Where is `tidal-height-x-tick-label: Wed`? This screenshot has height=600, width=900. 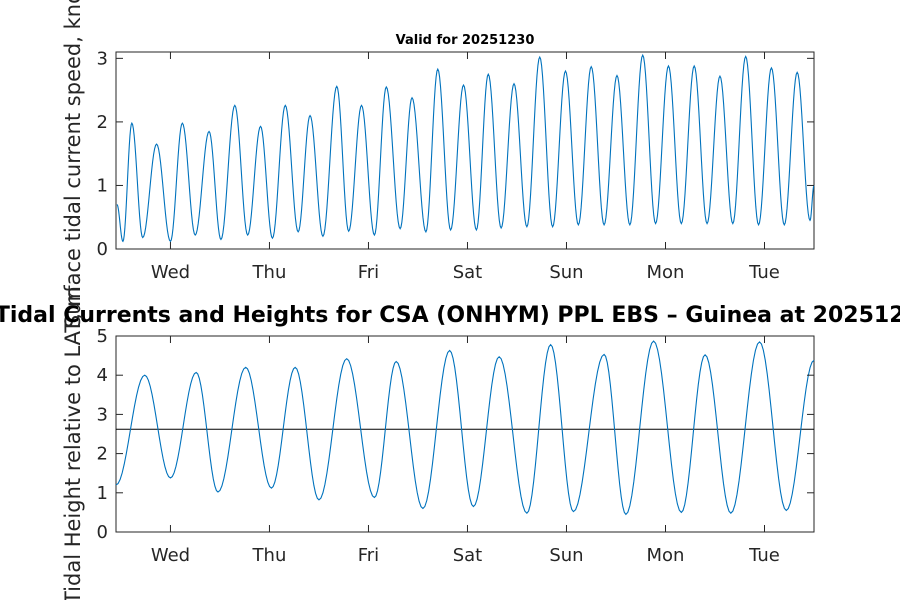 tidal-height-x-tick-label: Wed is located at coordinates (170, 555).